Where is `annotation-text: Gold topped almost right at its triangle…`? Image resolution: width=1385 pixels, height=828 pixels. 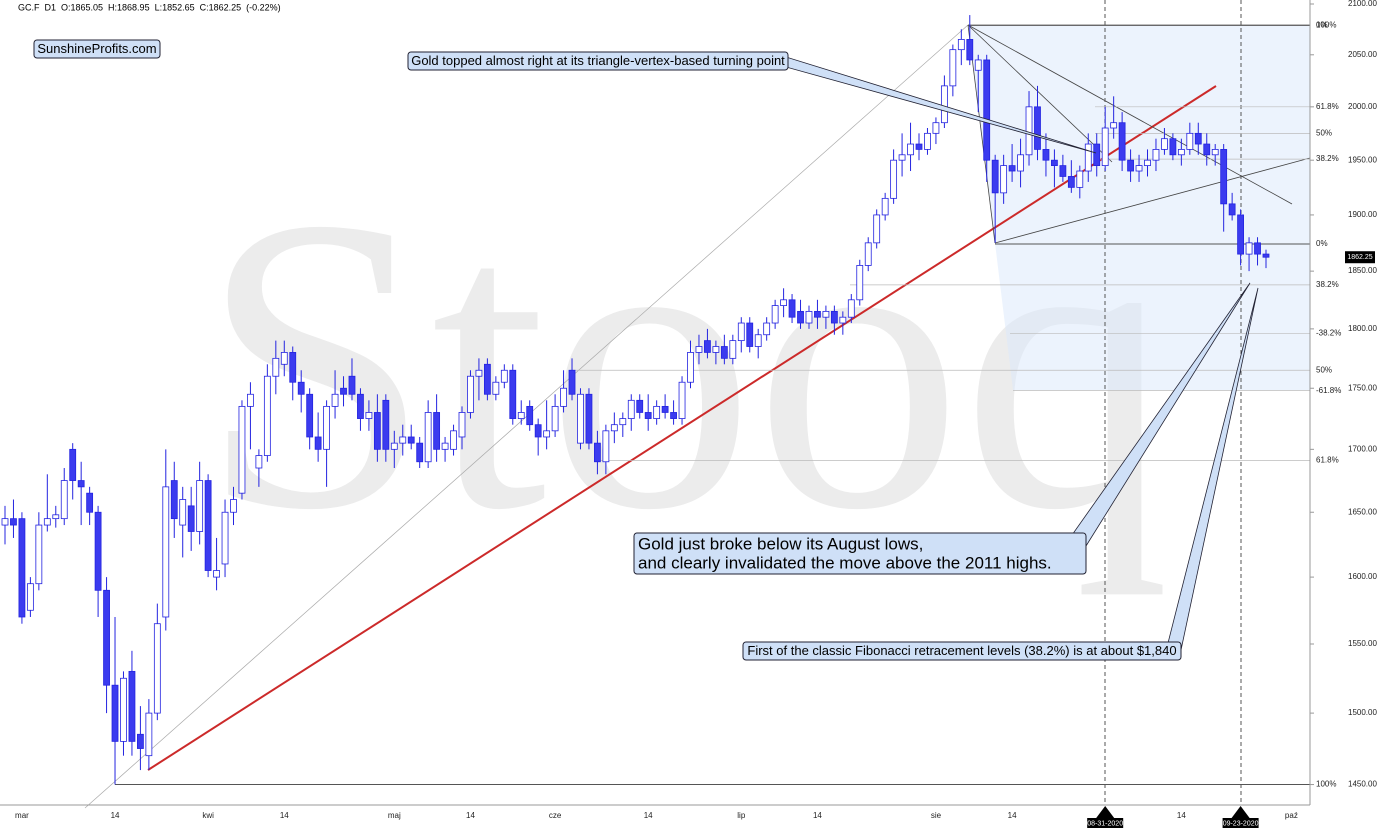
annotation-text: Gold topped almost right at its triangle… is located at coordinates (598, 60).